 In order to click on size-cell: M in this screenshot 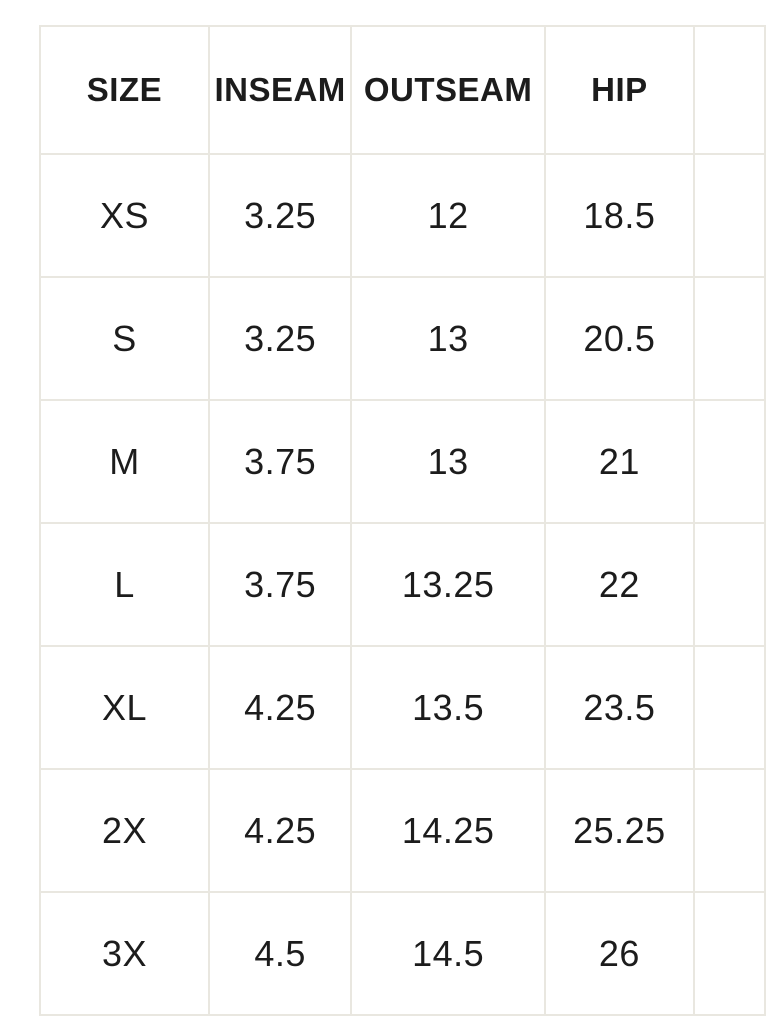, I will do `click(124, 461)`.